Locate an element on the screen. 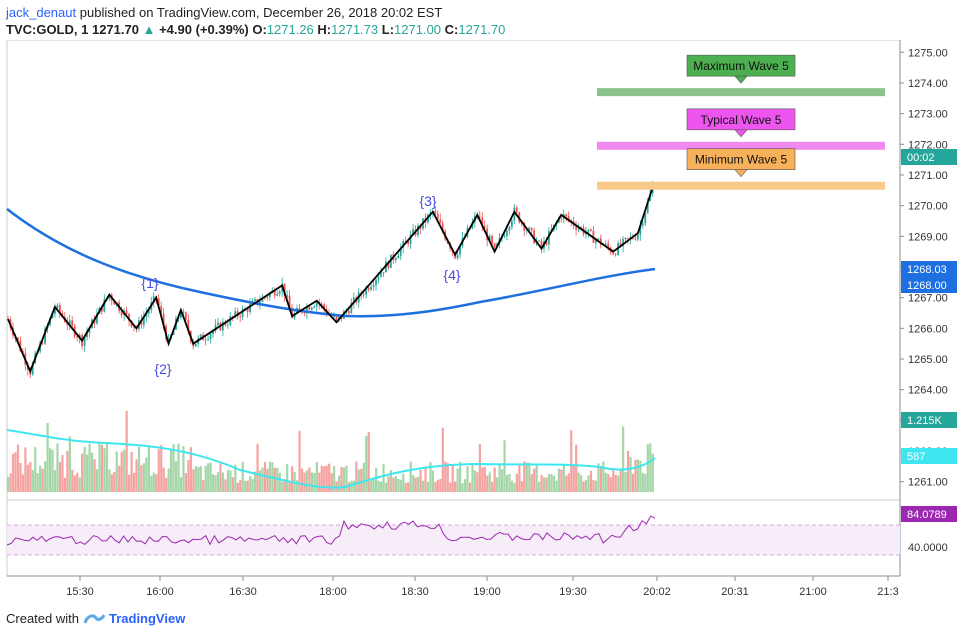  author-link: jack_denaut is located at coordinates (41, 12).